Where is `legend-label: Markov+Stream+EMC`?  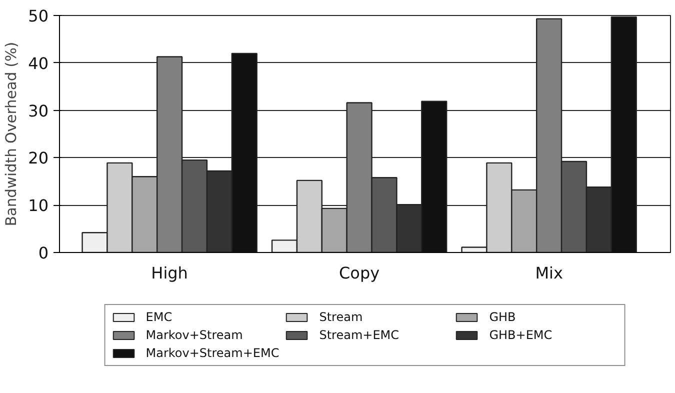 legend-label: Markov+Stream+EMC is located at coordinates (213, 353).